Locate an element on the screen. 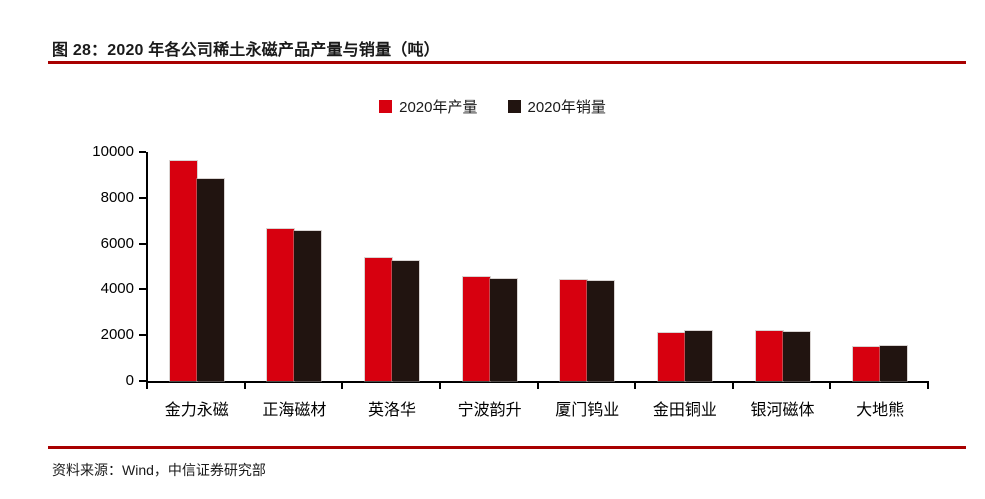  source-rule is located at coordinates (507, 447).